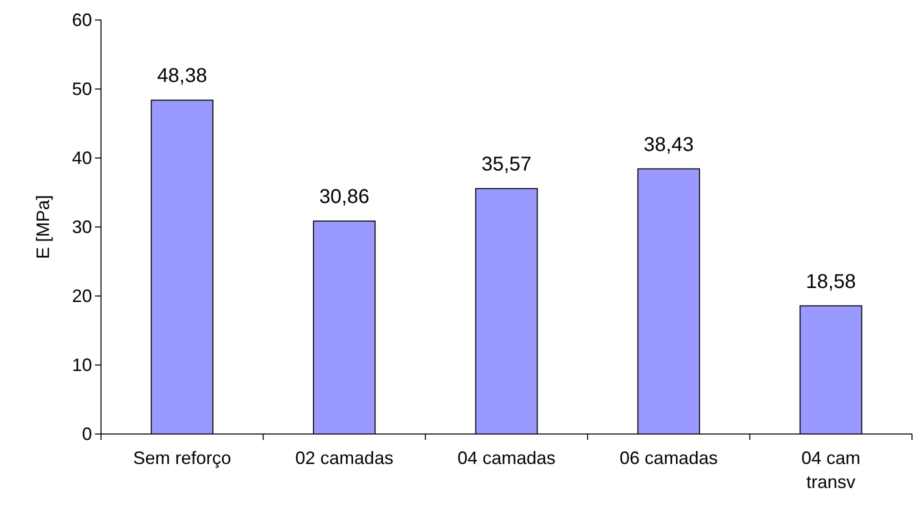 This screenshot has width=914, height=515. I want to click on y-tick-label: 30, so click(82, 226).